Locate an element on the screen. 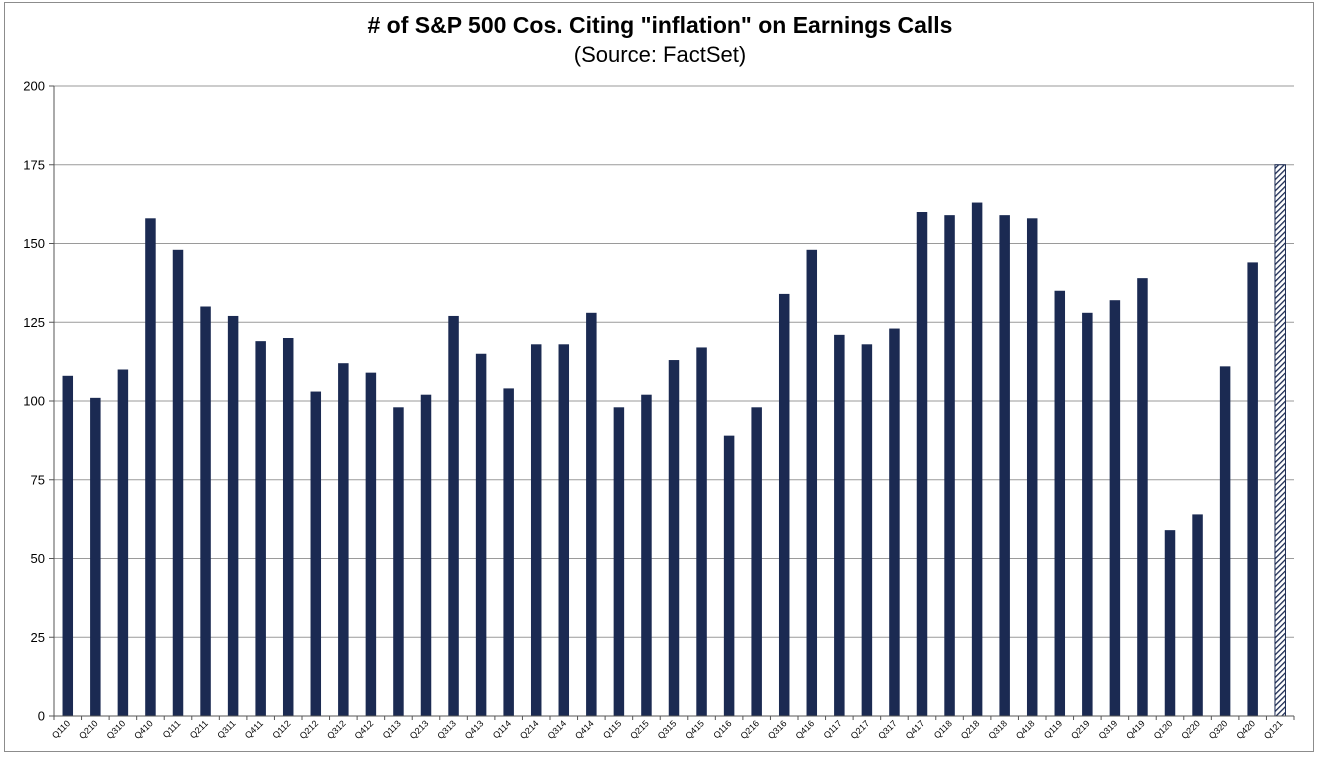 This screenshot has width=1320, height=757. x-tick-label: Q313 is located at coordinates (446, 729).